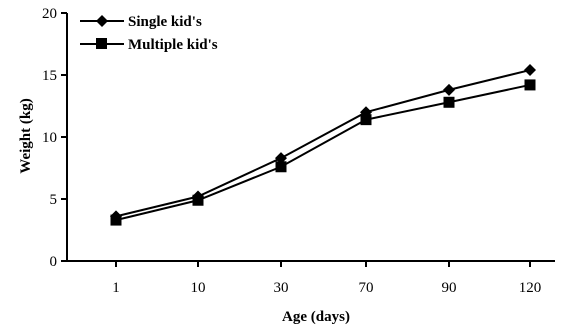  I want to click on x-ticks: 1 10 30 70 90 120, so click(326, 278).